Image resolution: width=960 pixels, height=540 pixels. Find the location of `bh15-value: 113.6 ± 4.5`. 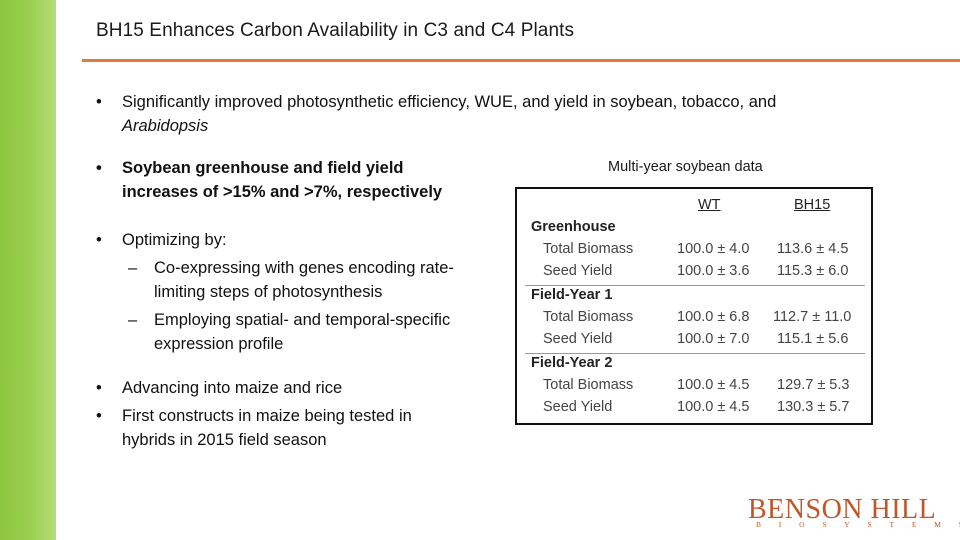

bh15-value: 113.6 ± 4.5 is located at coordinates (813, 249).